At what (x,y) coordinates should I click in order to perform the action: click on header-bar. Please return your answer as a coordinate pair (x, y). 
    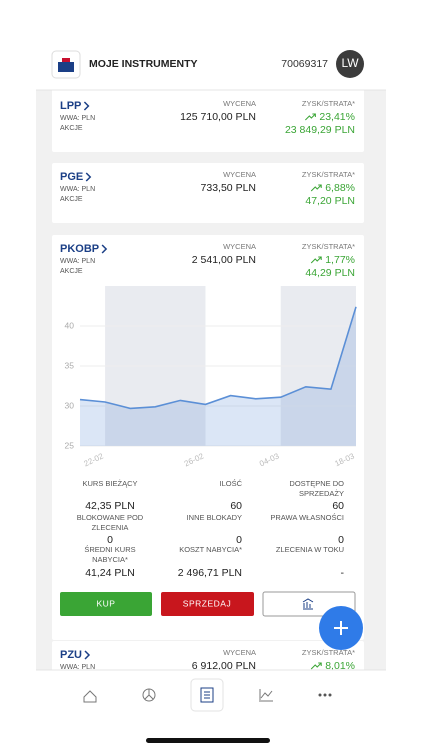
    Looking at the image, I should click on (211, 65).